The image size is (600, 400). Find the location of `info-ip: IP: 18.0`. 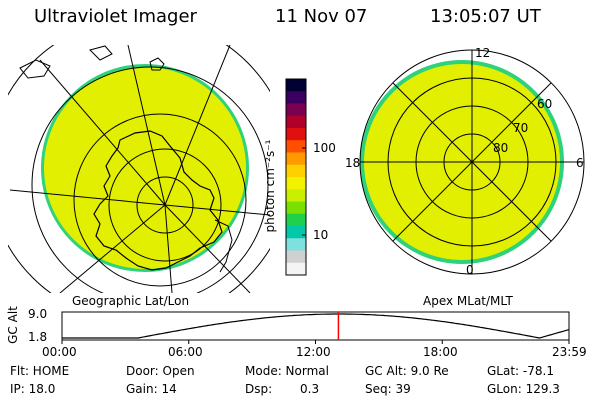

info-ip: IP: 18.0 is located at coordinates (33, 389).